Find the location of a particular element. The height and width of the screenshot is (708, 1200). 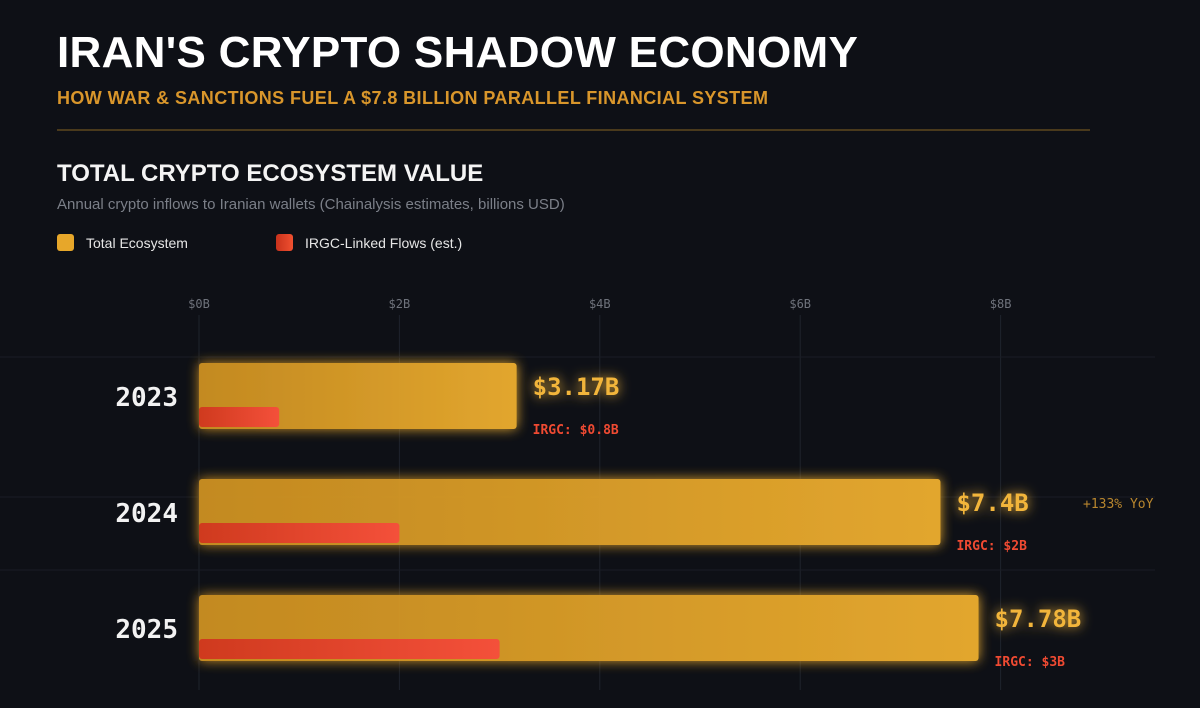

legend-item-irgc: IRGC-Linked Flows (est.) is located at coordinates (369, 242).